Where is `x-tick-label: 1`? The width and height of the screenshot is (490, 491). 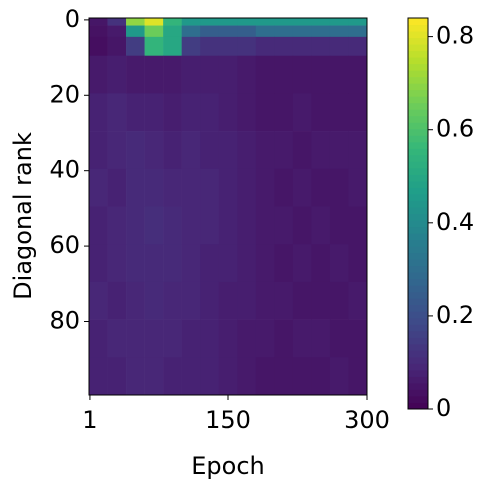
x-tick-label: 1 is located at coordinates (89, 420).